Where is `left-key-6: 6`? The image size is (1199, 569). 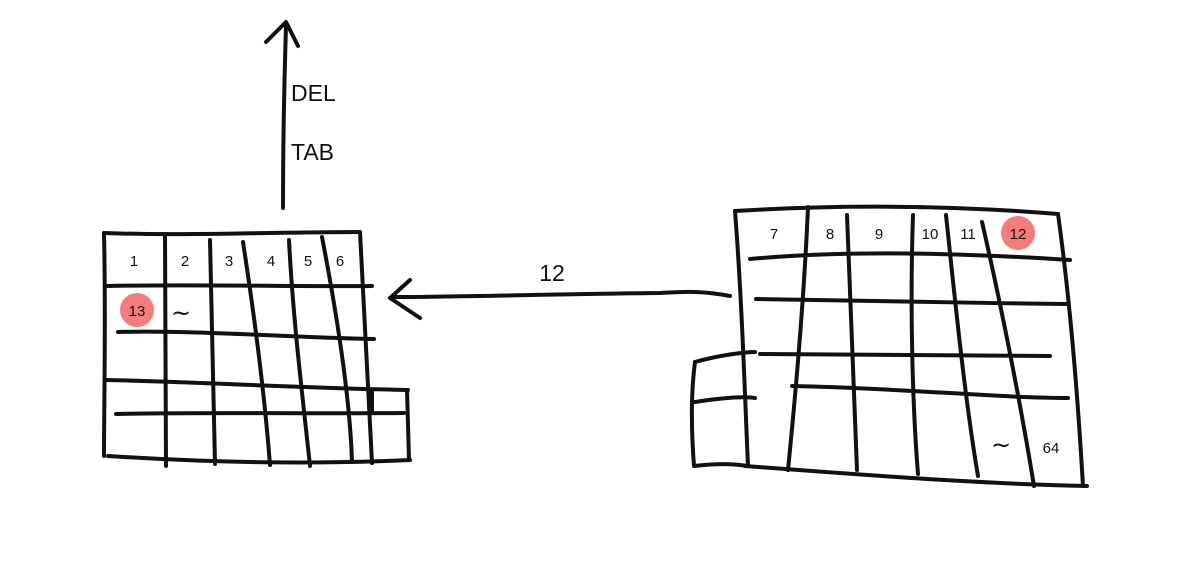
left-key-6: 6 is located at coordinates (340, 261).